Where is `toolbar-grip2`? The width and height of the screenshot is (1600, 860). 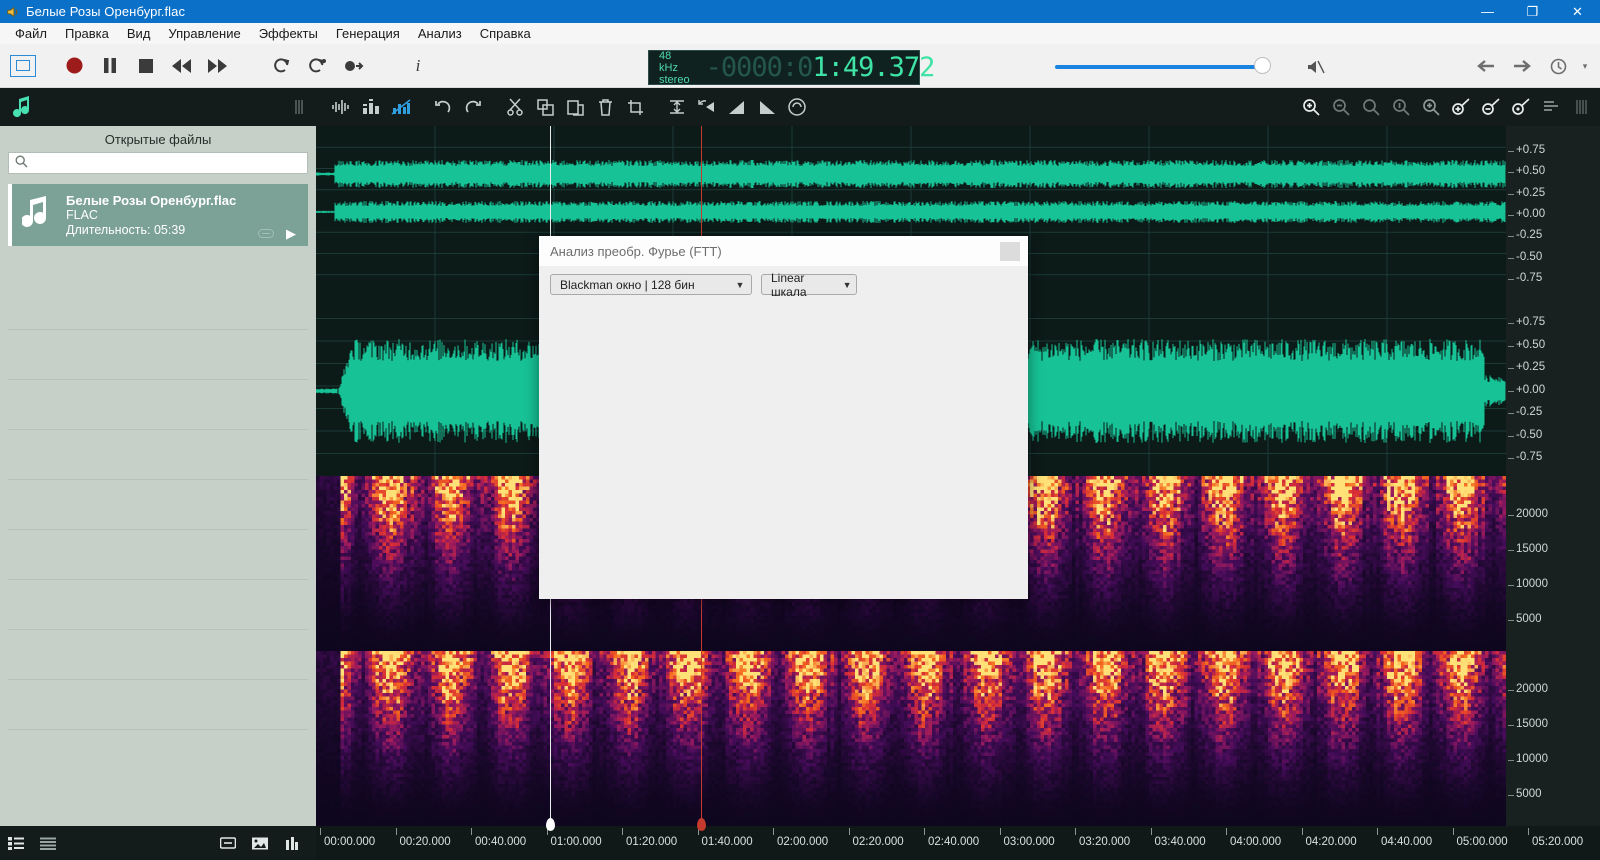
toolbar-grip2 is located at coordinates (1581, 107).